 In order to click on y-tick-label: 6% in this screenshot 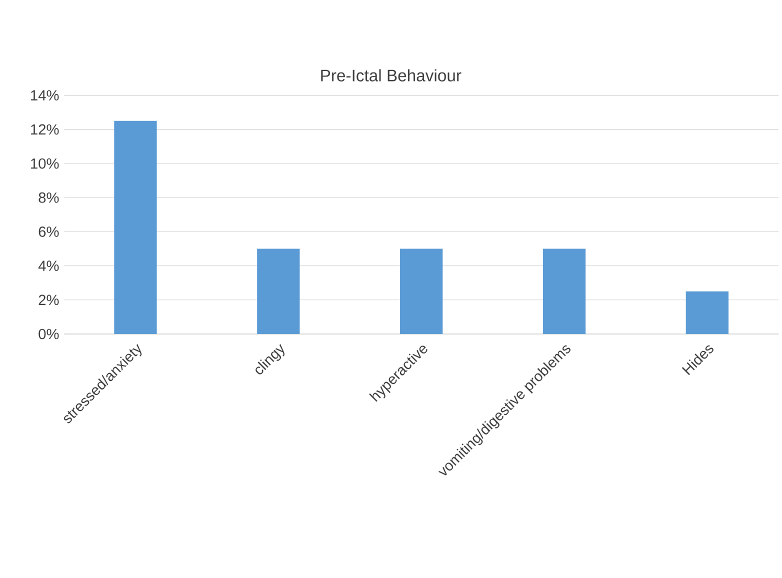, I will do `click(48, 231)`.